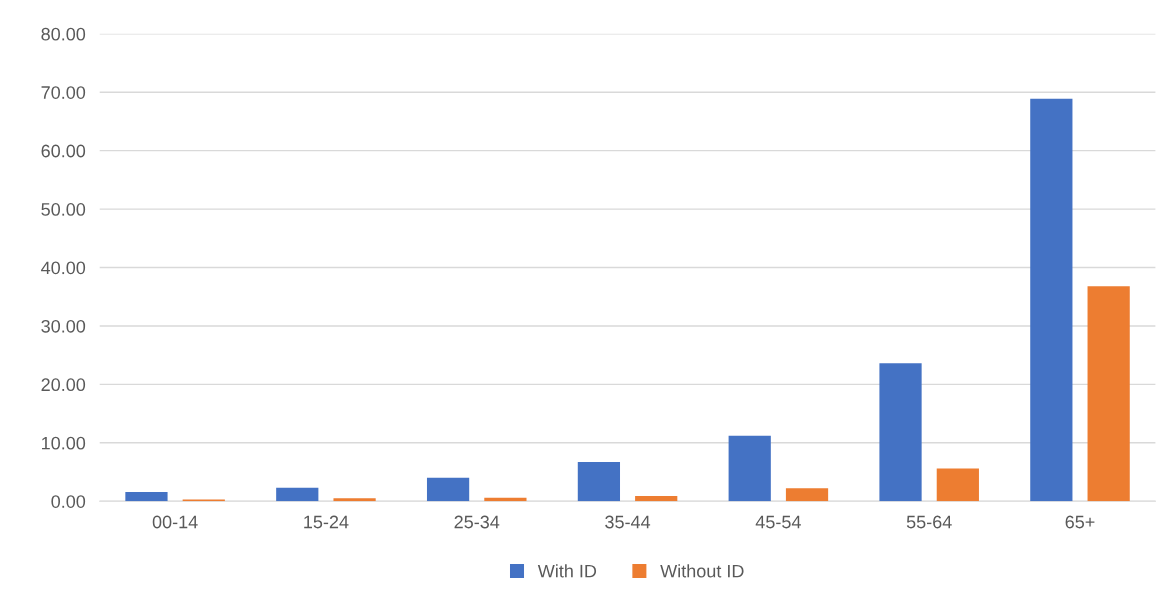 The width and height of the screenshot is (1173, 615). I want to click on x-tick-label: 45-54, so click(778, 522).